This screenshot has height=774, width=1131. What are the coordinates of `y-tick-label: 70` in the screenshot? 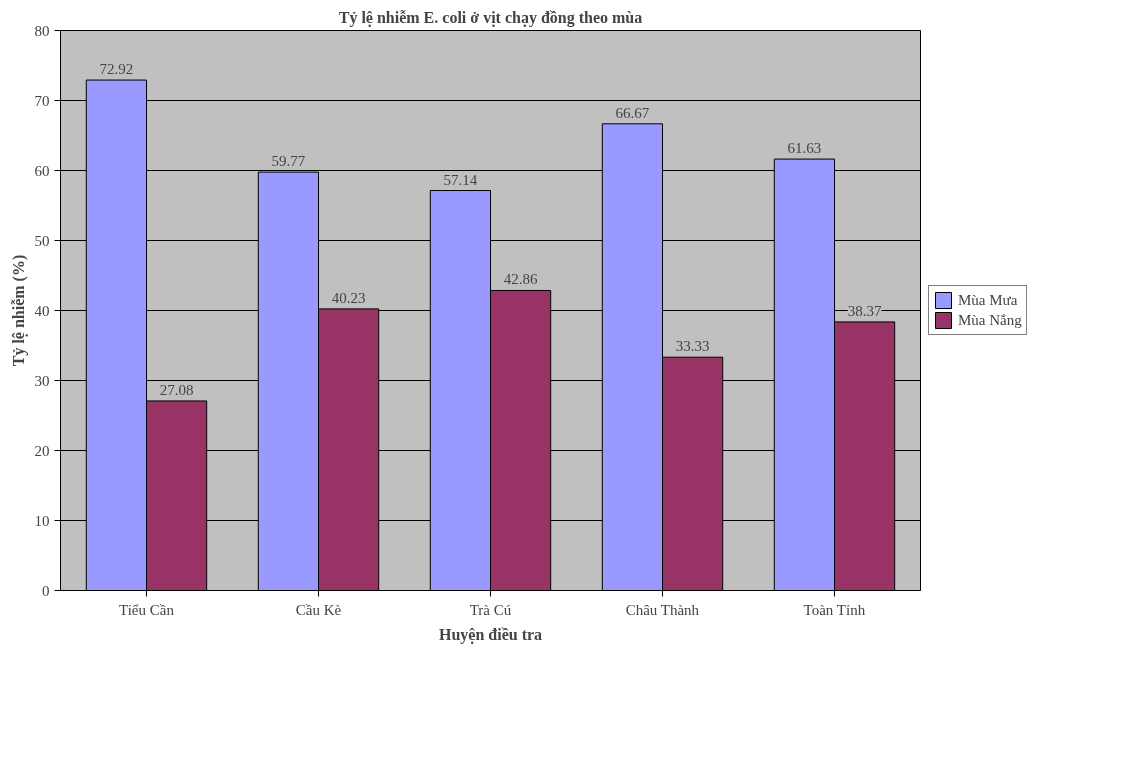 It's located at (42, 100).